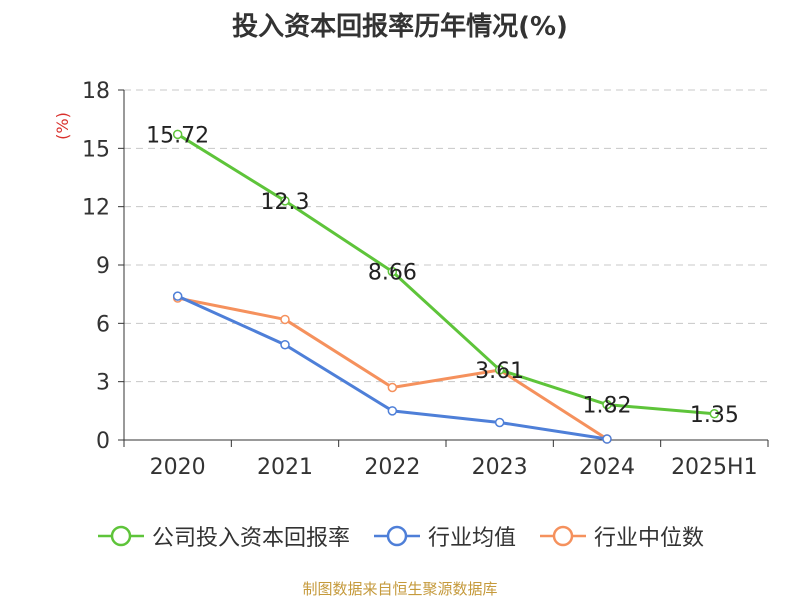 Image resolution: width=800 pixels, height=600 pixels. What do you see at coordinates (62, 126) in the screenshot?
I see `y-axis-unit-label: (%)` at bounding box center [62, 126].